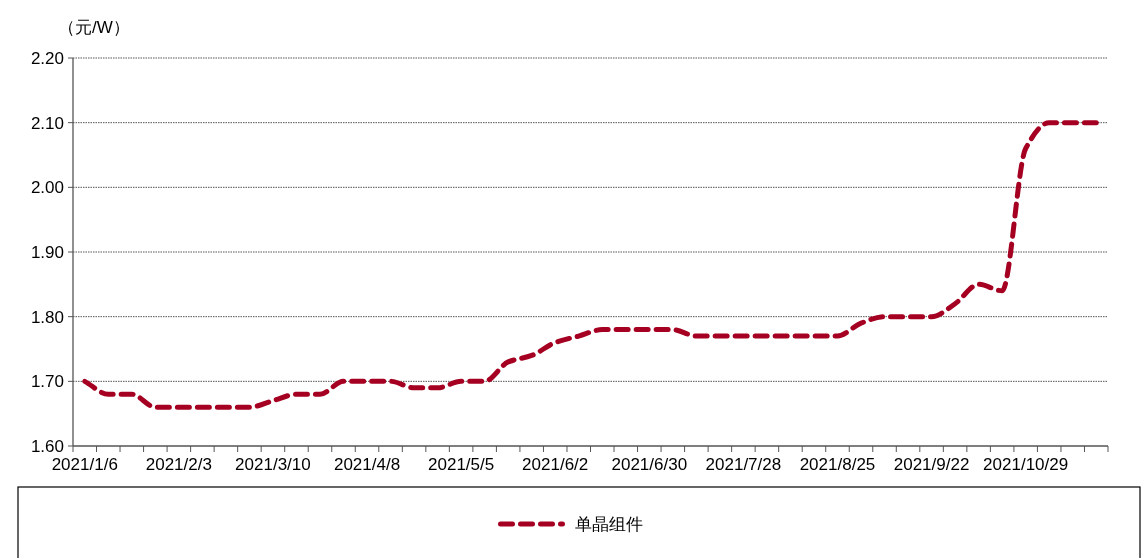 The image size is (1141, 558). I want to click on y-tick-label: 1.70, so click(47, 382).